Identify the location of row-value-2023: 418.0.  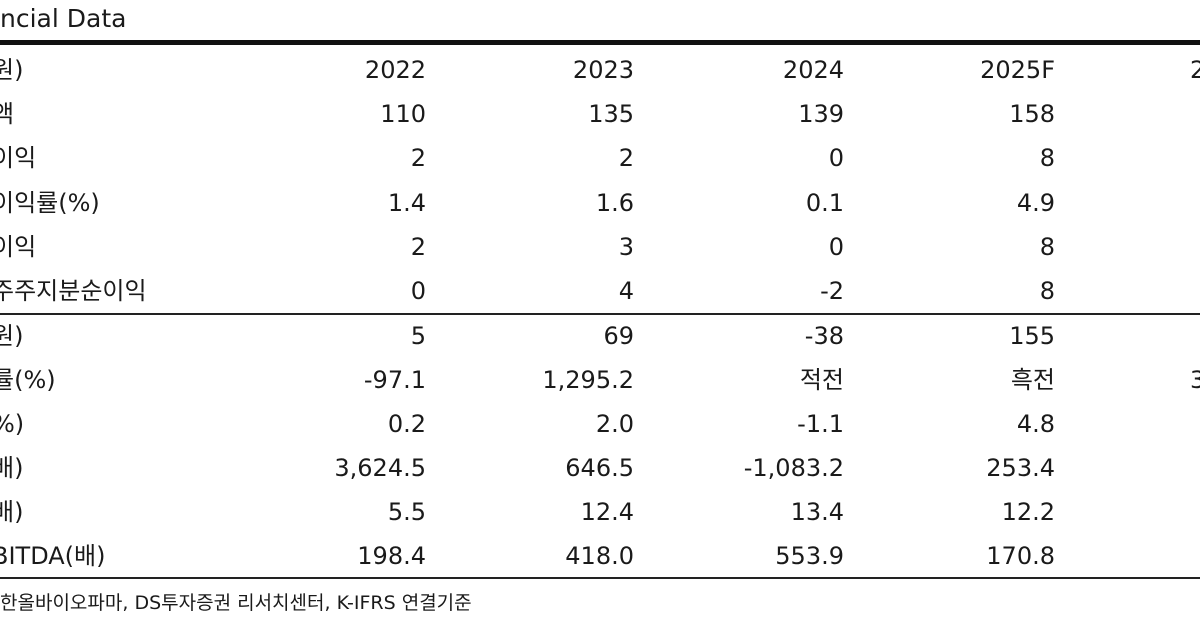
(599, 556).